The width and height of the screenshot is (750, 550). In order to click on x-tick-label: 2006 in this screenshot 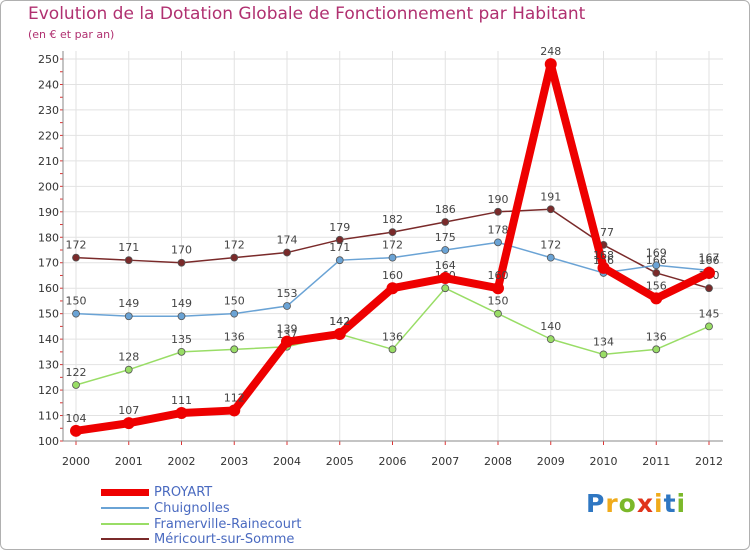, I will do `click(393, 461)`.